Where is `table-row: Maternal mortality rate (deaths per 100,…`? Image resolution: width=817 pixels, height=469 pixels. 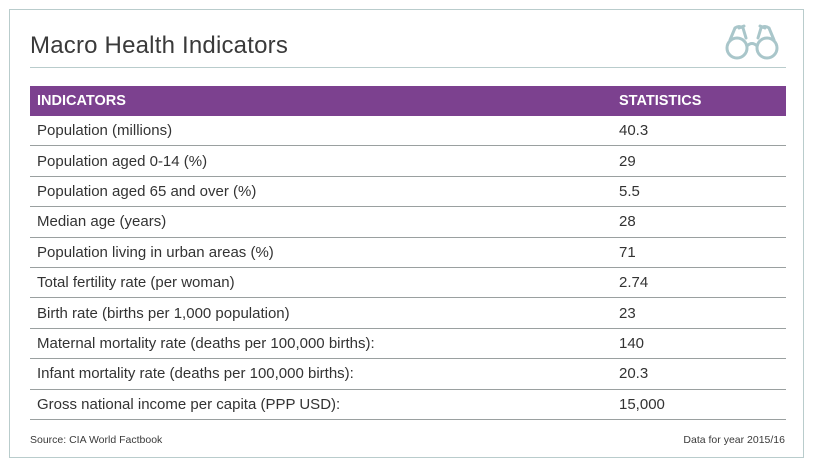
table-row: Maternal mortality rate (deaths per 100,… is located at coordinates (408, 344).